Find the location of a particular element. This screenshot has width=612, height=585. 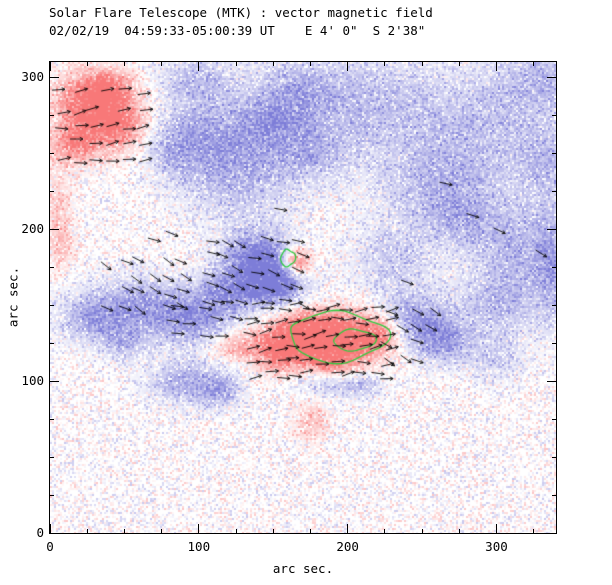

x-tick-label: 0 is located at coordinates (50, 546).